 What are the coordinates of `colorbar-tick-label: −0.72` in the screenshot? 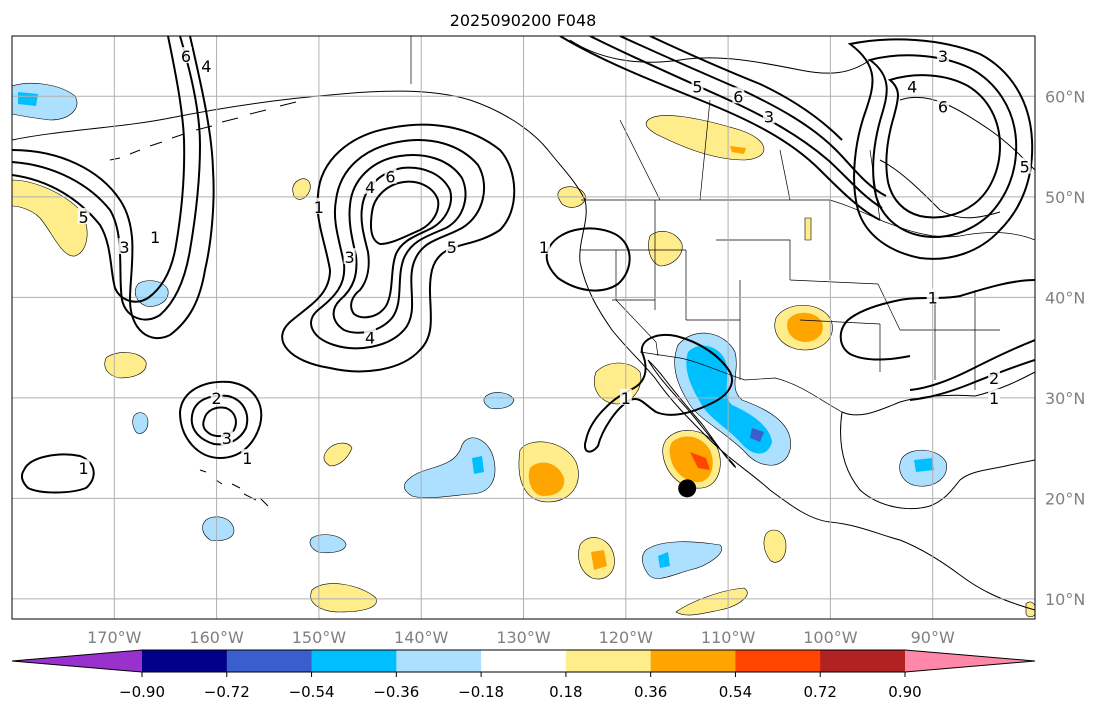 It's located at (227, 692).